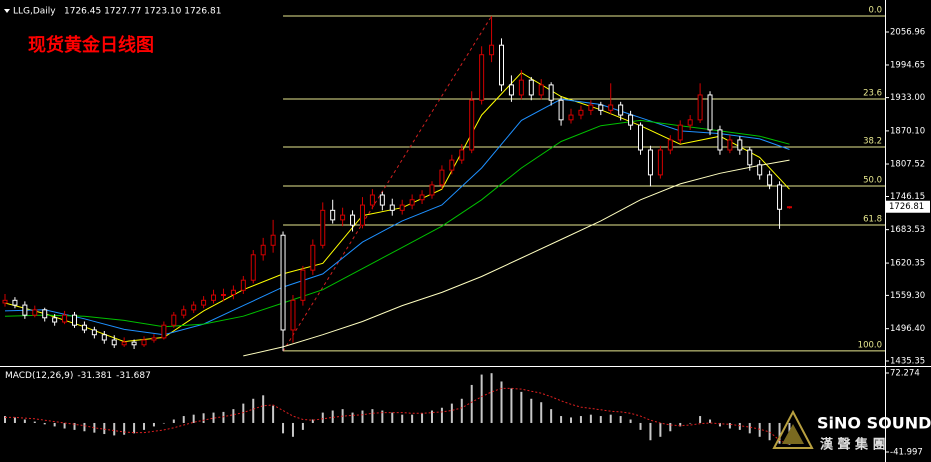 The width and height of the screenshot is (931, 462). I want to click on y-tick-label: 1994.65, so click(907, 65).